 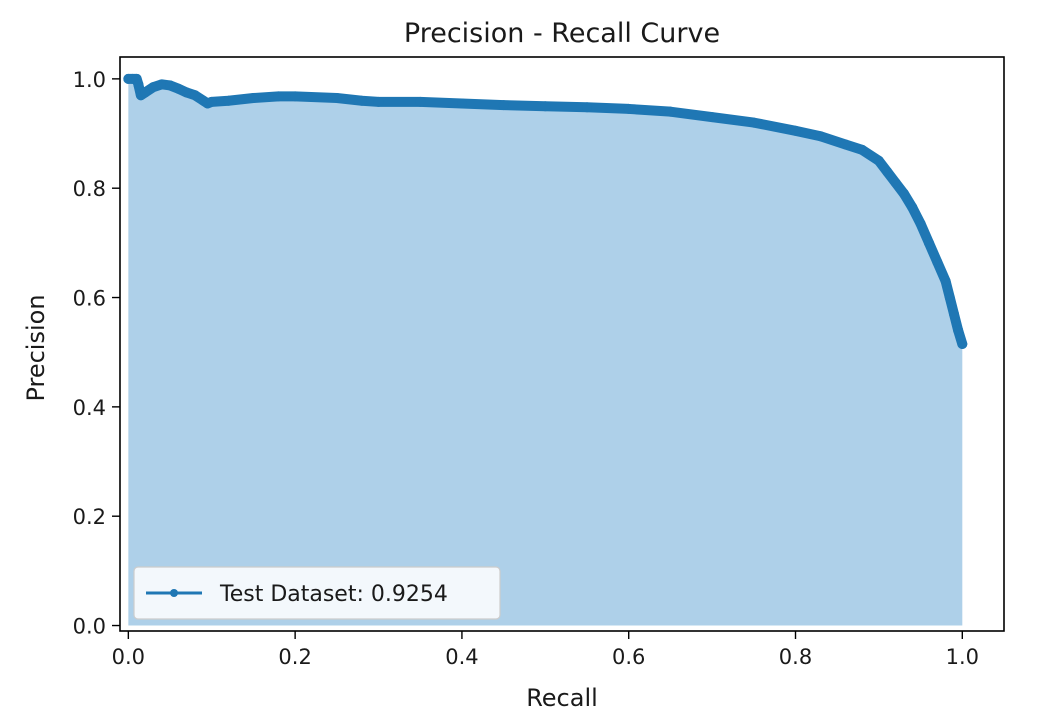 I want to click on legend: Test Dataset: 0.9254, so click(x=317, y=593).